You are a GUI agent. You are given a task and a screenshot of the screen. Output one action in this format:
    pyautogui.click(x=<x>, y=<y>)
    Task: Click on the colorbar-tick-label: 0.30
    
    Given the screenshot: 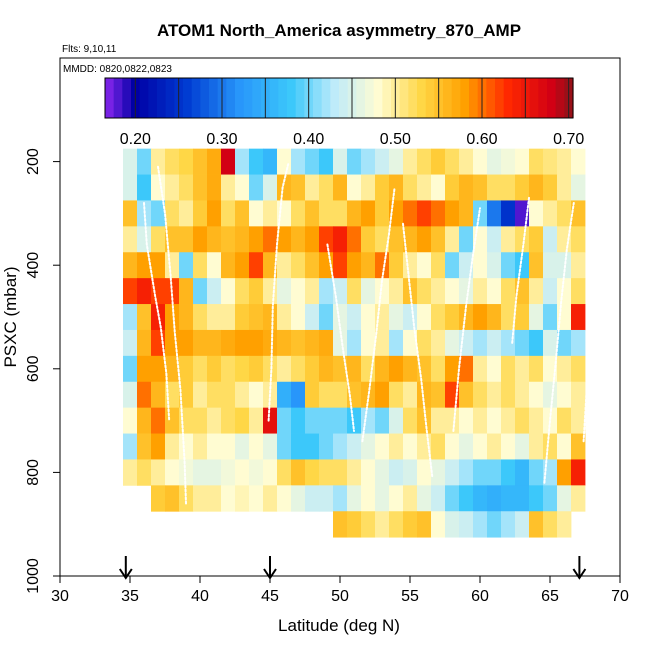 What is the action you would take?
    pyautogui.click(x=221, y=139)
    